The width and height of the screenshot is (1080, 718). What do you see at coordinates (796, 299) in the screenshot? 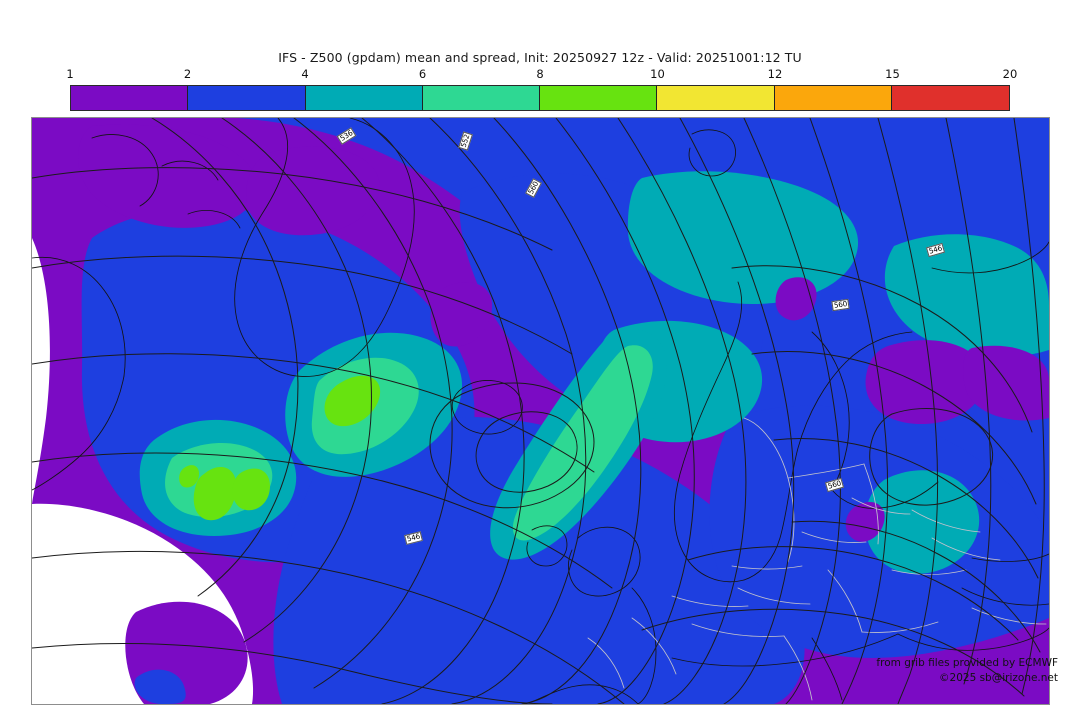
I see `shading-purple-arc` at bounding box center [796, 299].